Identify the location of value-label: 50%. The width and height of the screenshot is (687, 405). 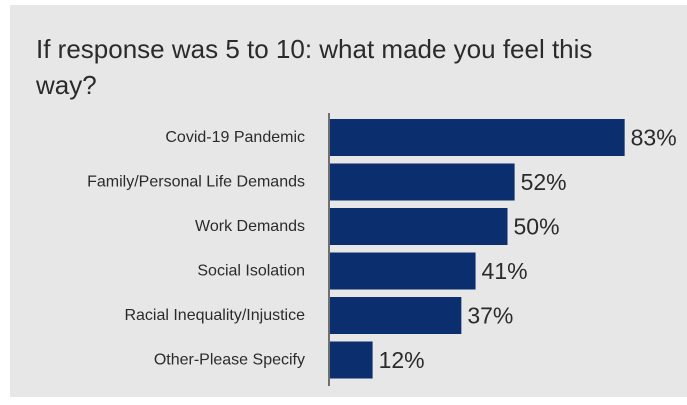
(537, 227).